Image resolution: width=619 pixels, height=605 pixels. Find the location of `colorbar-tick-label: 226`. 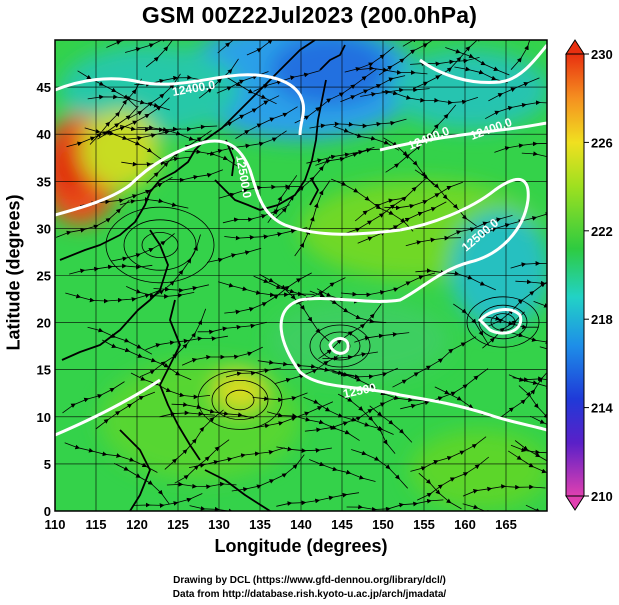

colorbar-tick-label: 226 is located at coordinates (602, 142).